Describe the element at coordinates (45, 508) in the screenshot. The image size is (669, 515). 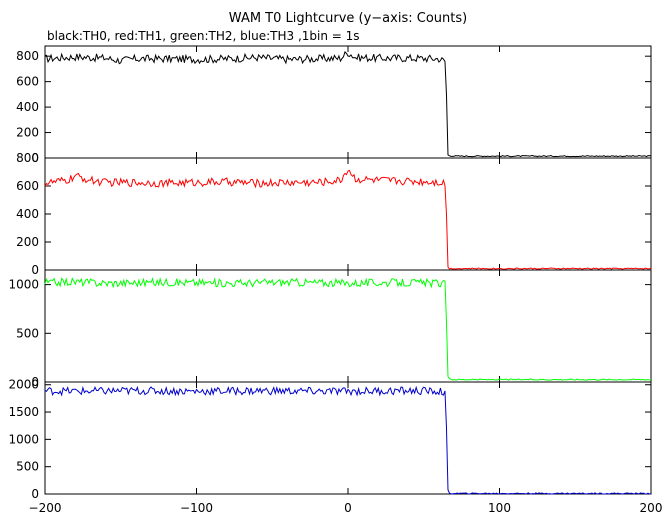
I see `x-tick-label: −200` at that location.